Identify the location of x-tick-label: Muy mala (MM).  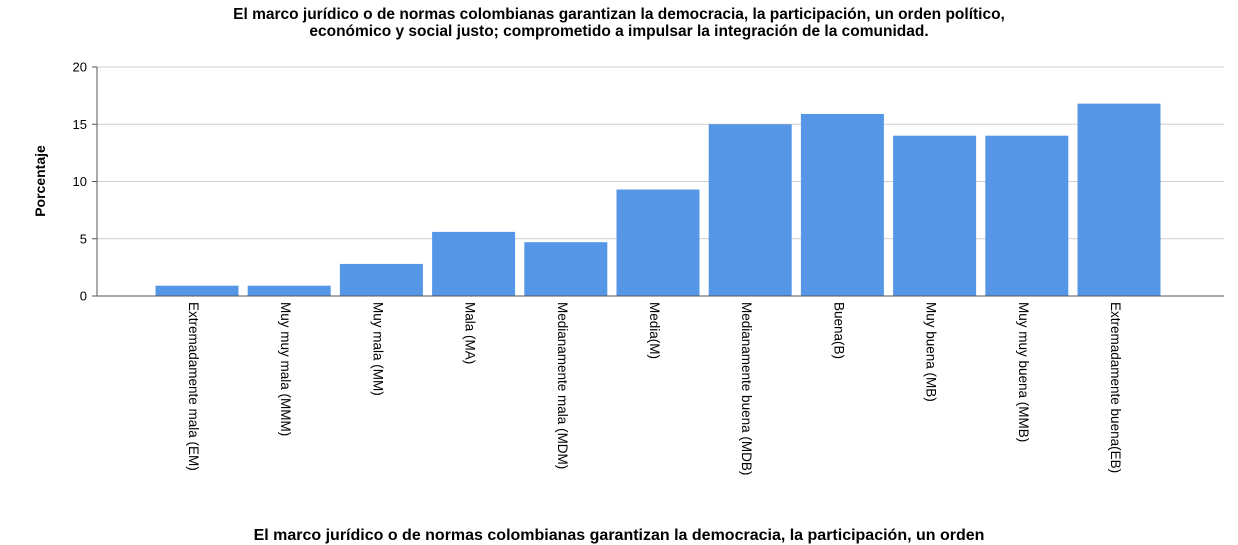
(377, 349).